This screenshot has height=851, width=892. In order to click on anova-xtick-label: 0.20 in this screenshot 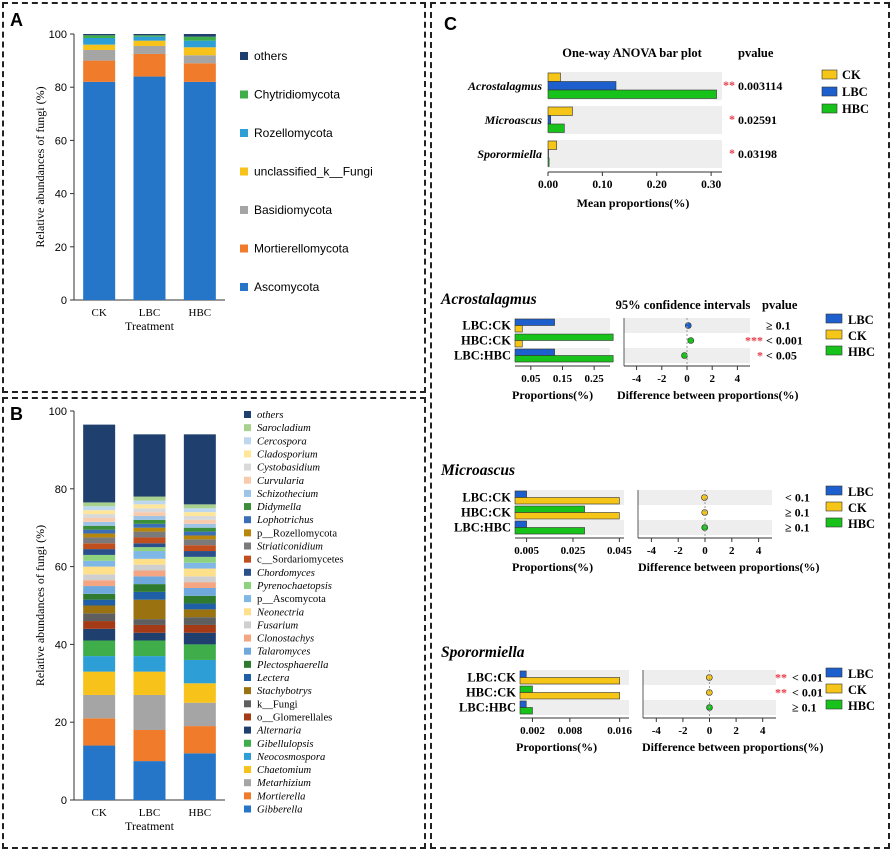, I will do `click(657, 185)`.